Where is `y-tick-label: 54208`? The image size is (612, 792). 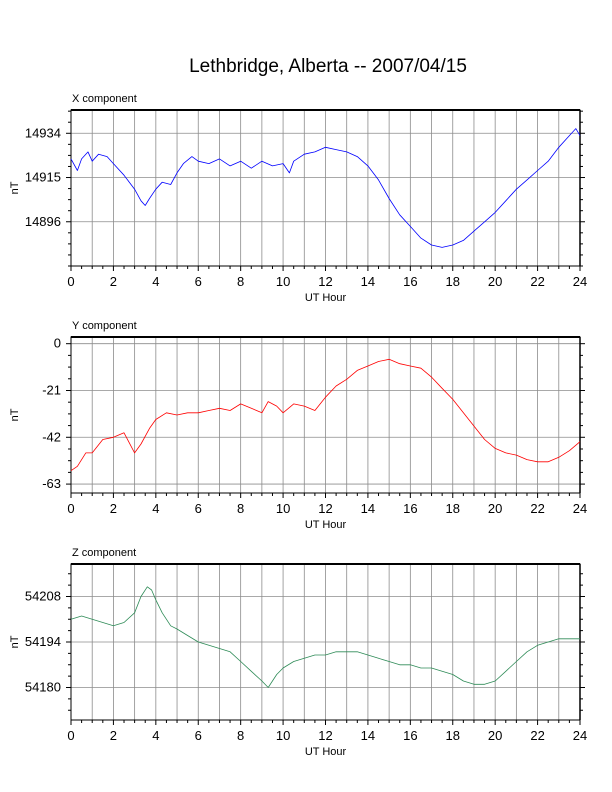
y-tick-label: 54208 is located at coordinates (43, 596).